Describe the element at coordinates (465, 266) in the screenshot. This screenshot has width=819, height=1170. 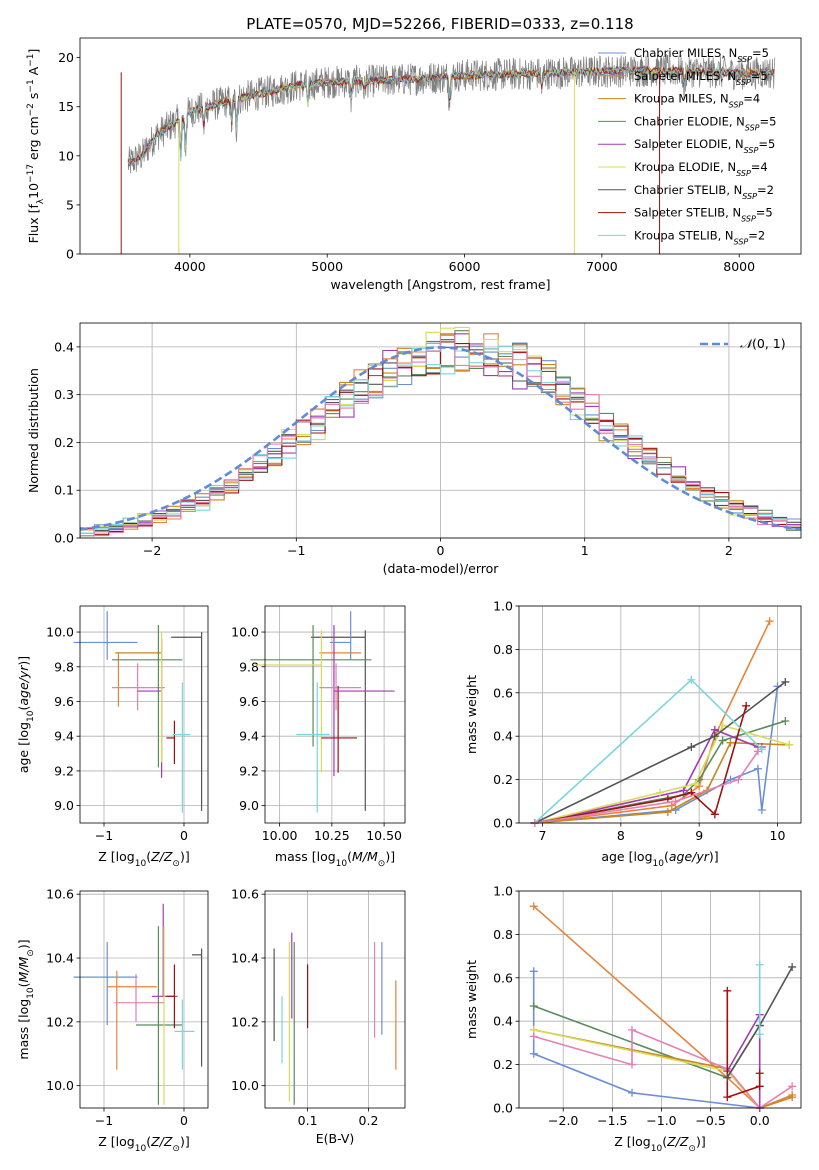
I see `x-tick-label: 6000` at that location.